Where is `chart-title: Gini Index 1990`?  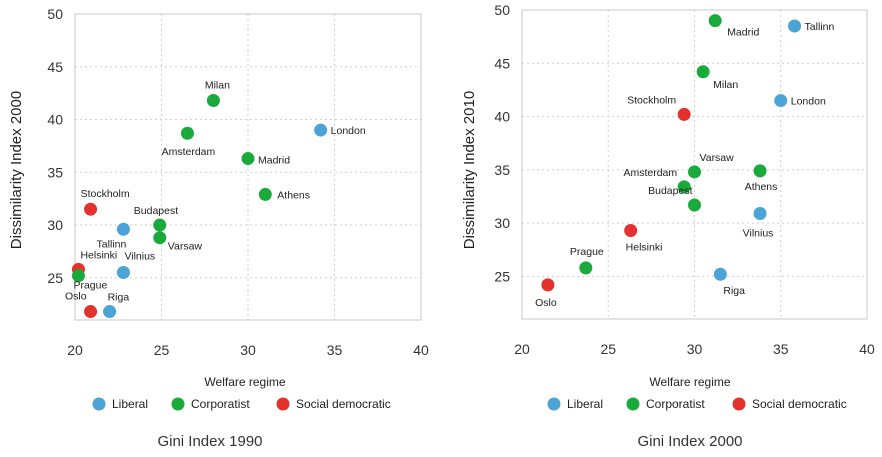
chart-title: Gini Index 1990 is located at coordinates (209, 441).